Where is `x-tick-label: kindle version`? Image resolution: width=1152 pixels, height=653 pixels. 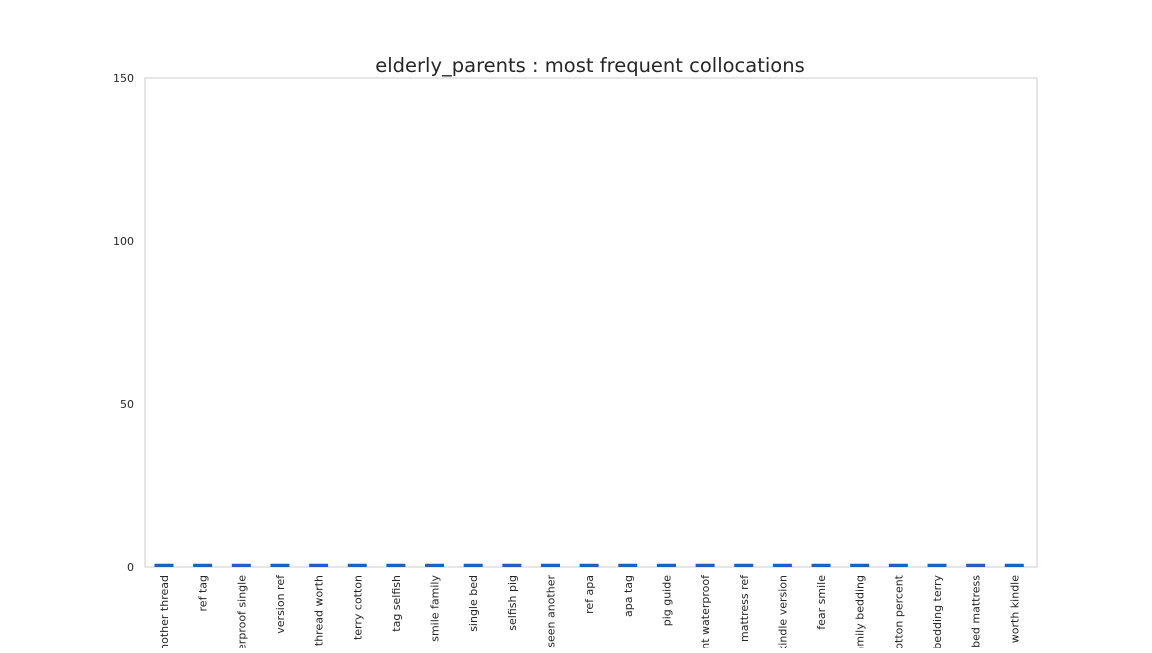 x-tick-label: kindle version is located at coordinates (782, 611).